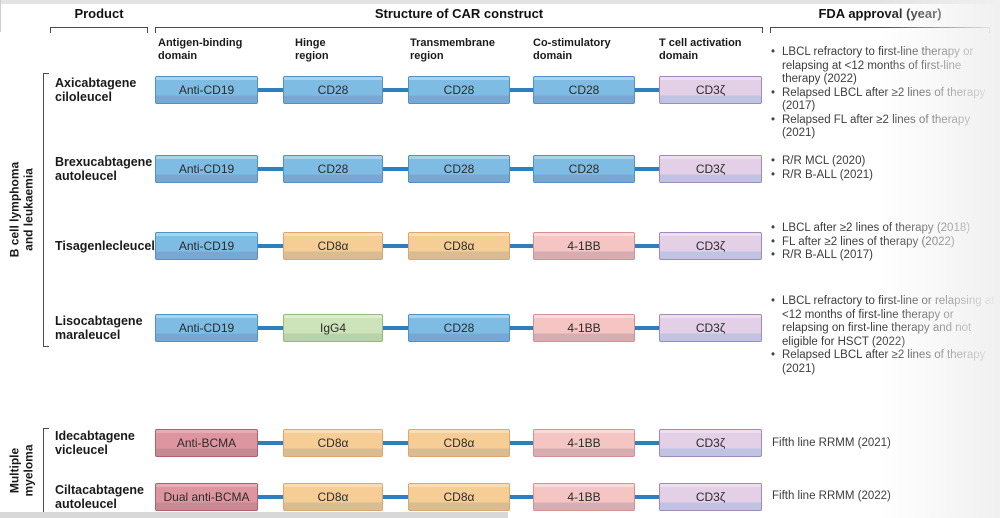  I want to click on domain-box-costimulatory: CD28, so click(584, 169).